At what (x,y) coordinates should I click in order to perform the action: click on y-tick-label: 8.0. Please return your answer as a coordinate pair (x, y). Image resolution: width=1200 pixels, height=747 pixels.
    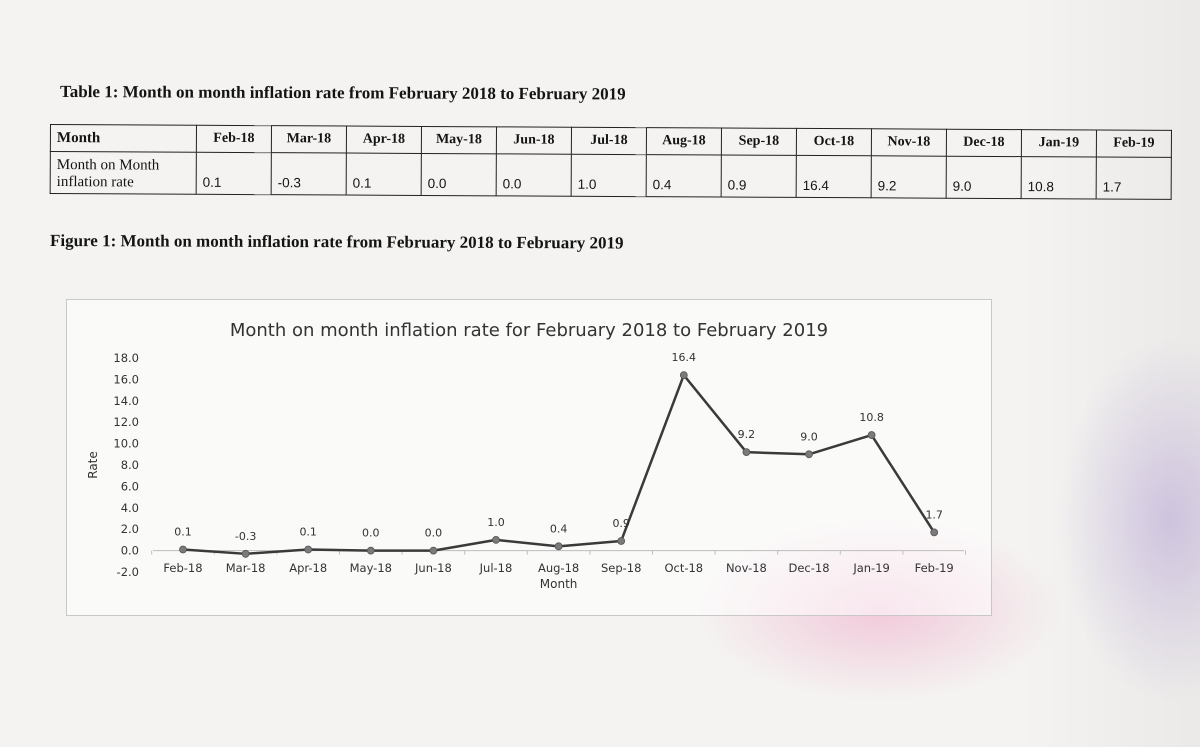
    Looking at the image, I should click on (130, 465).